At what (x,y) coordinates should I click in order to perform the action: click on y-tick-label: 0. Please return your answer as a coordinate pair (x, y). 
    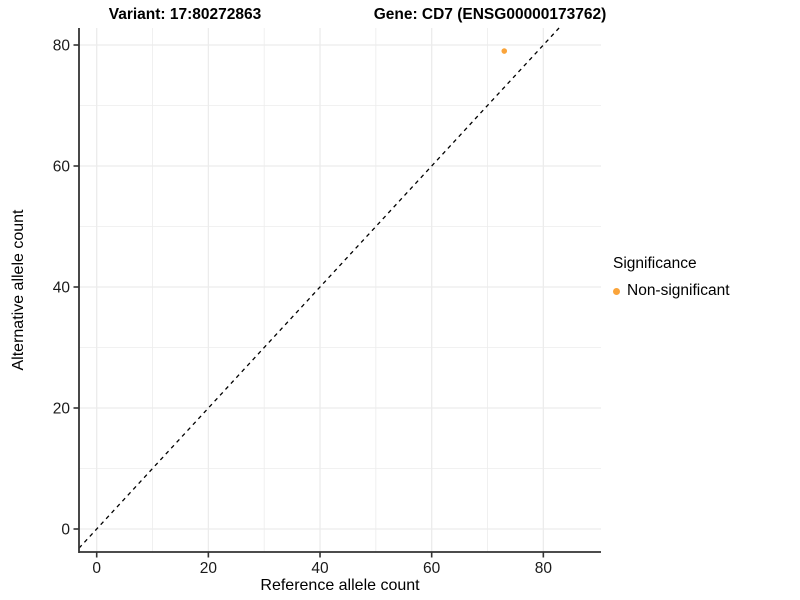
    Looking at the image, I should click on (65, 530).